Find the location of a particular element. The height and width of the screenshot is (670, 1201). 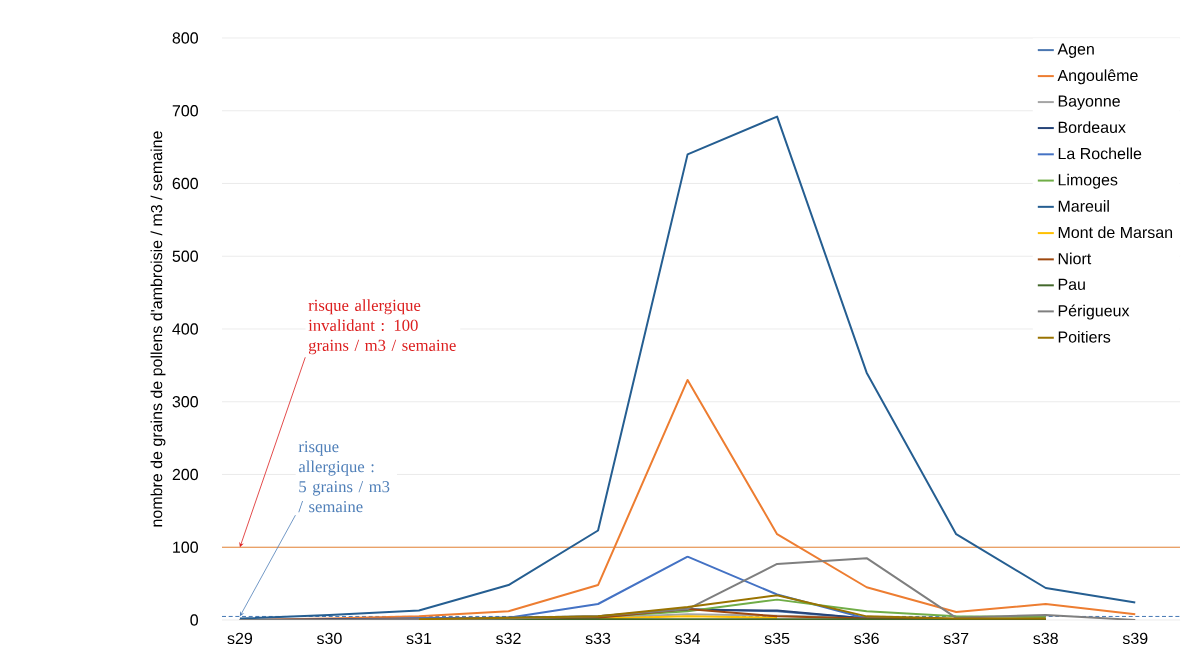

x-tick-label: s31 is located at coordinates (419, 638).